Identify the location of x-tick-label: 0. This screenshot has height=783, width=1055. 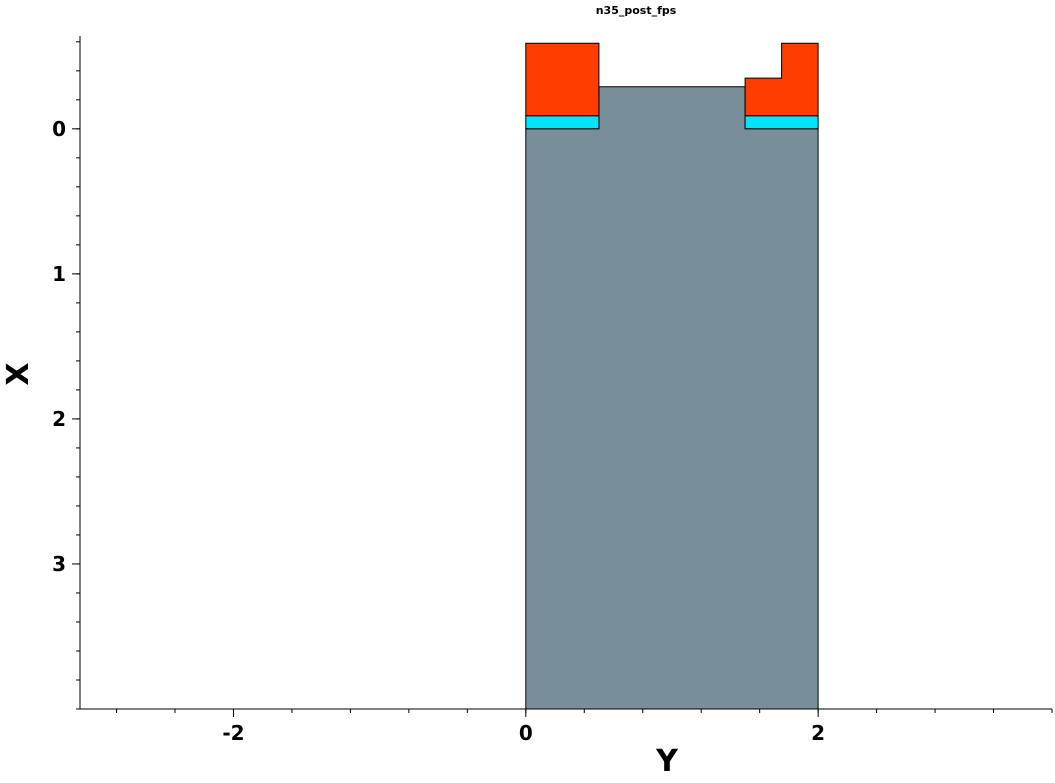
(526, 733).